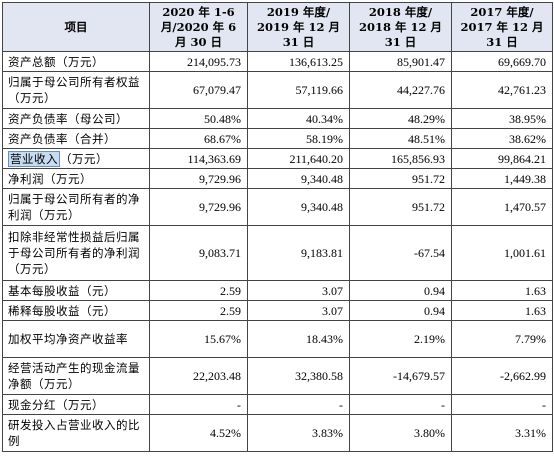  I want to click on row-label: 扣除非经常性损益后归属于母公司所有者的净利润（万元）, so click(76, 253).